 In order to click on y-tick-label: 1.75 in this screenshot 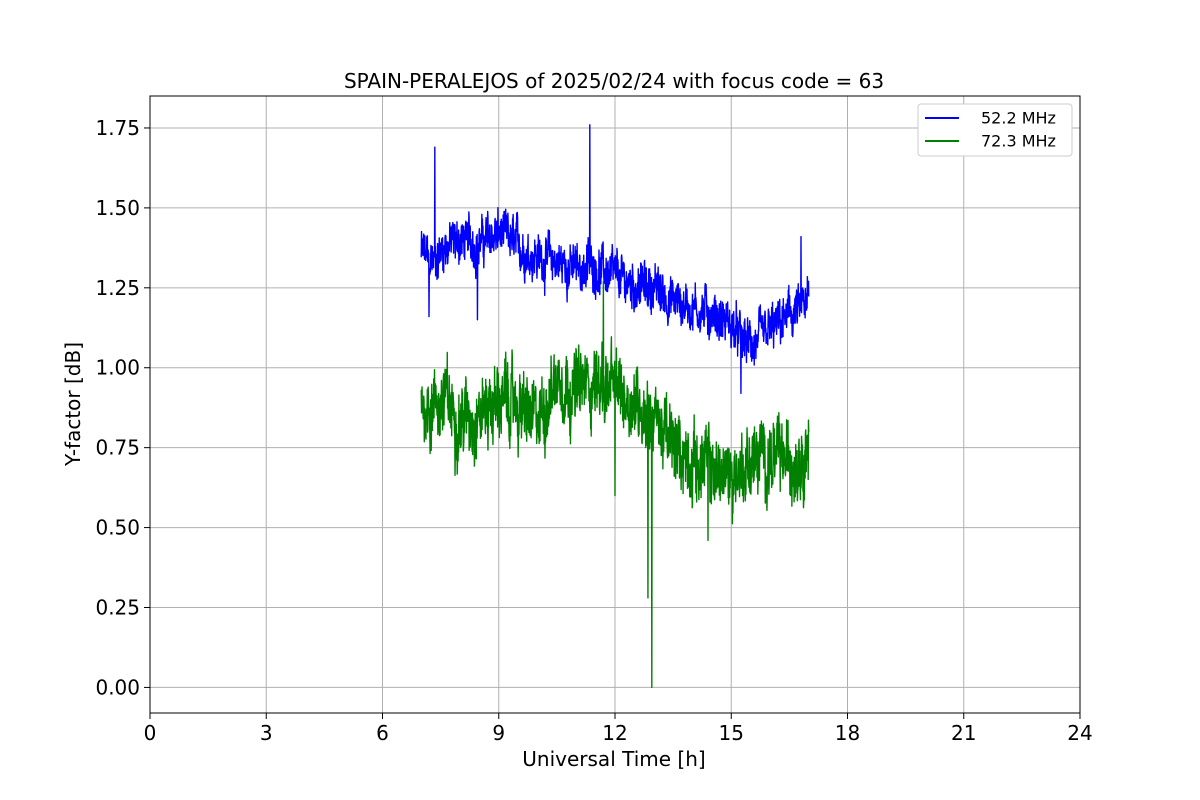, I will do `click(117, 128)`.